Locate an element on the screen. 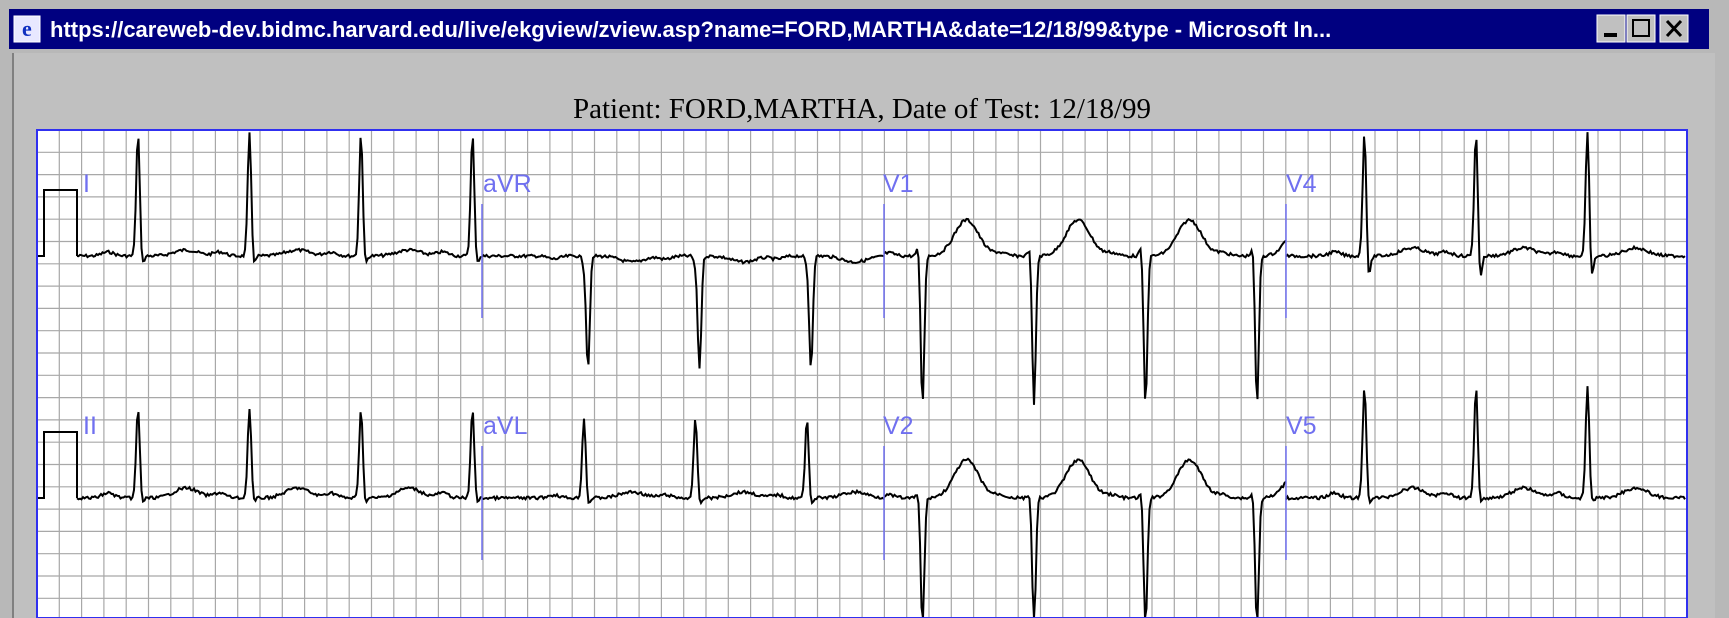 The image size is (1729, 618). title-bar is located at coordinates (859, 29).